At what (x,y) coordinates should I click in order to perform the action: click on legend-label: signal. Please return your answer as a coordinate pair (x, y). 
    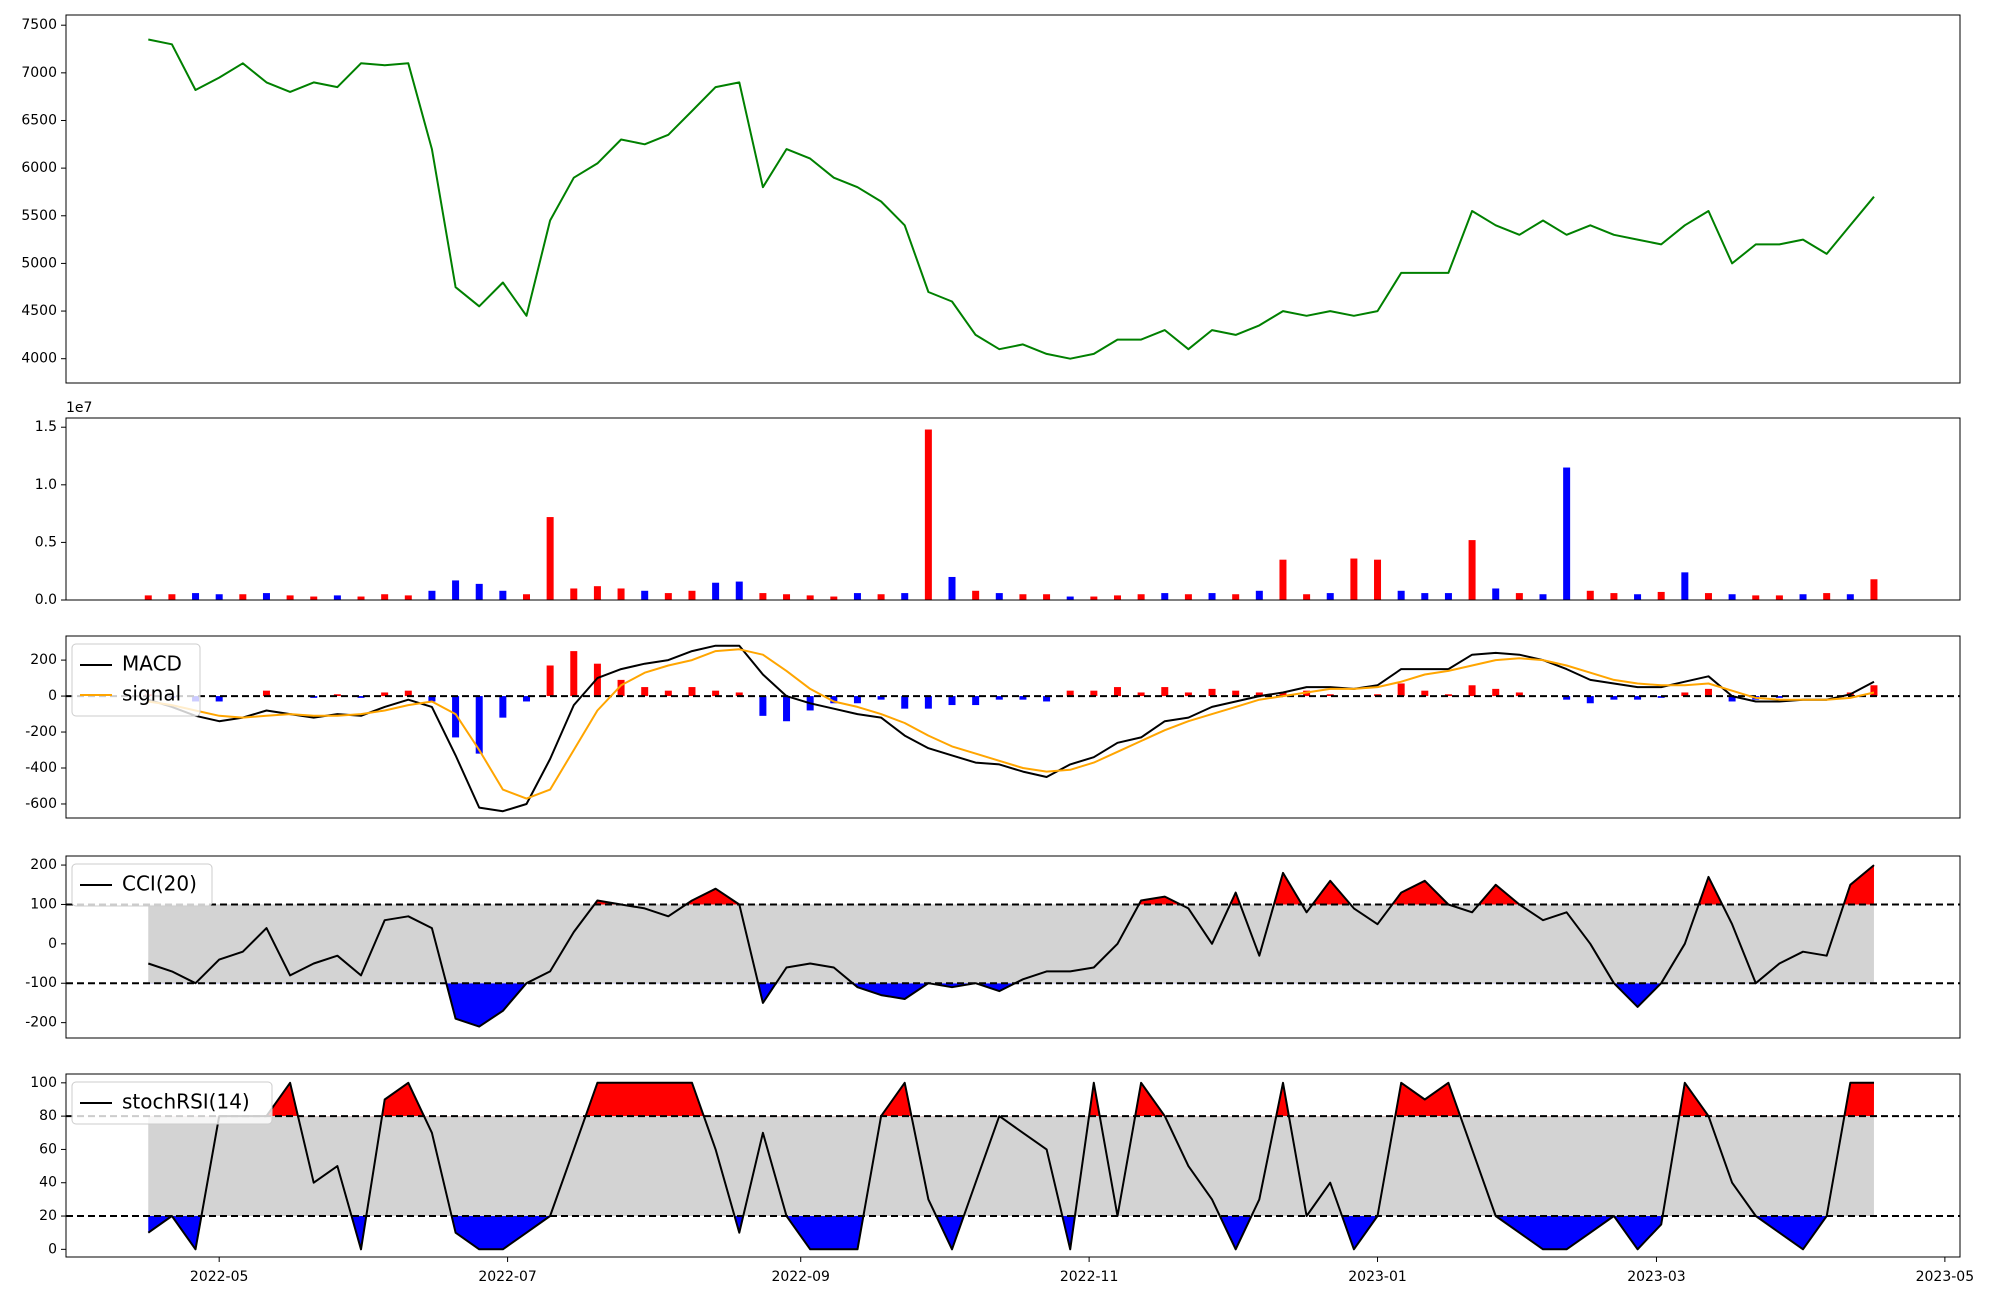
    Looking at the image, I should click on (151, 694).